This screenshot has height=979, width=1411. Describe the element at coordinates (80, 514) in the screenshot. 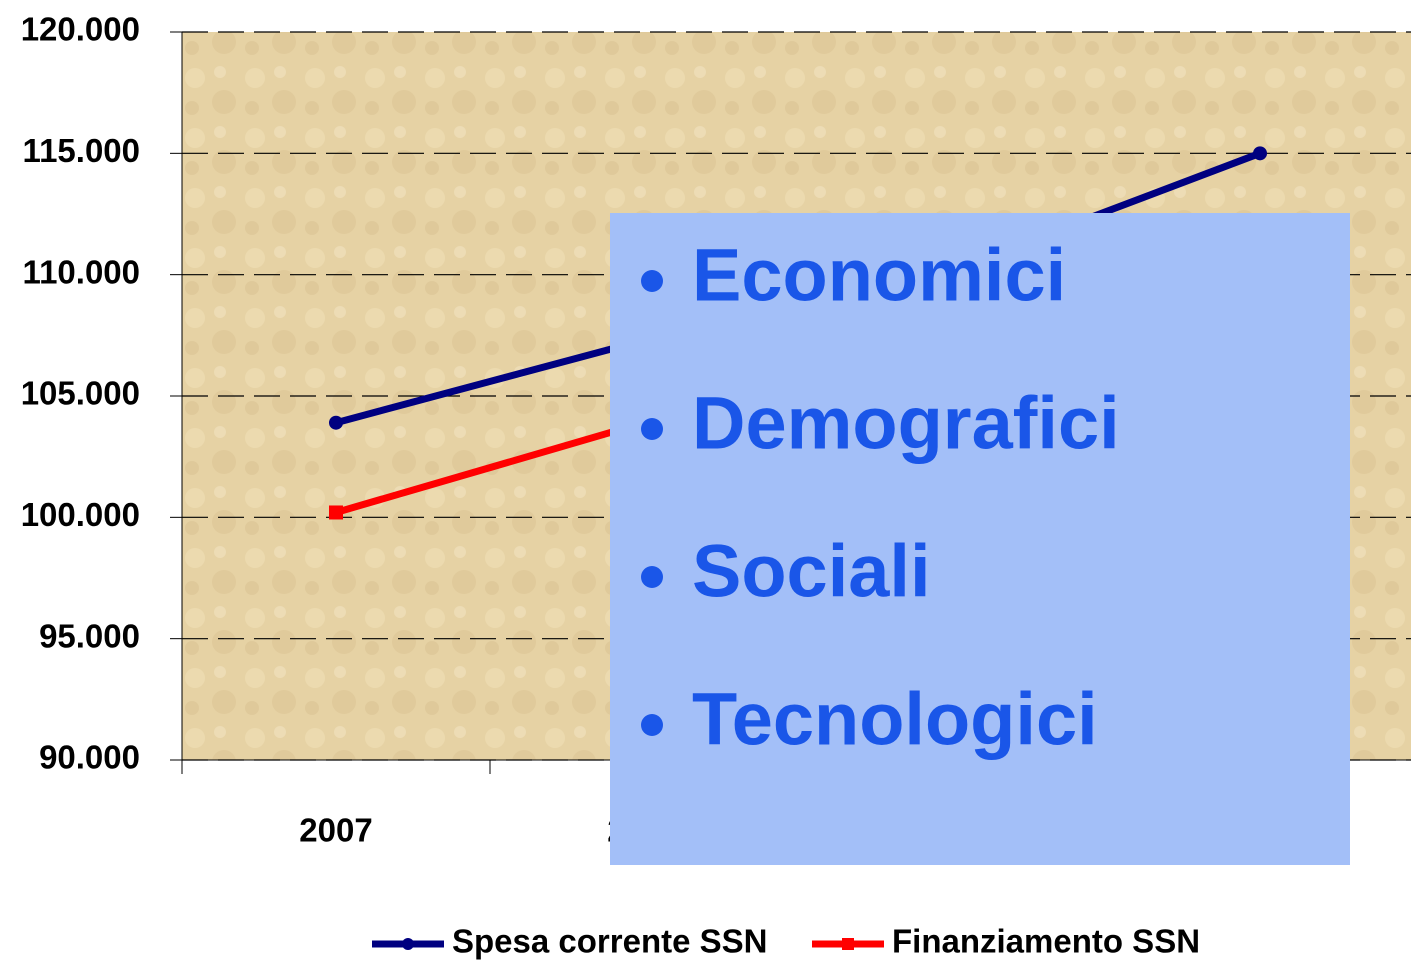

I see `y-tick-label: 100.000` at that location.